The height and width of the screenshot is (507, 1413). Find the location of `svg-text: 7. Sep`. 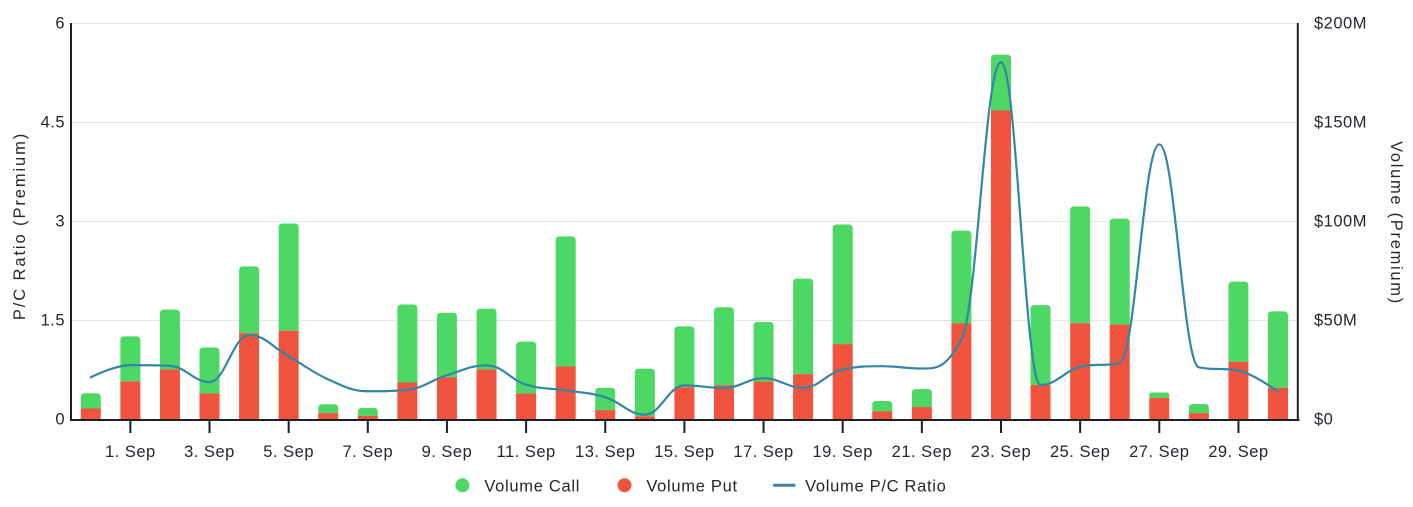

svg-text: 7. Sep is located at coordinates (367, 452).